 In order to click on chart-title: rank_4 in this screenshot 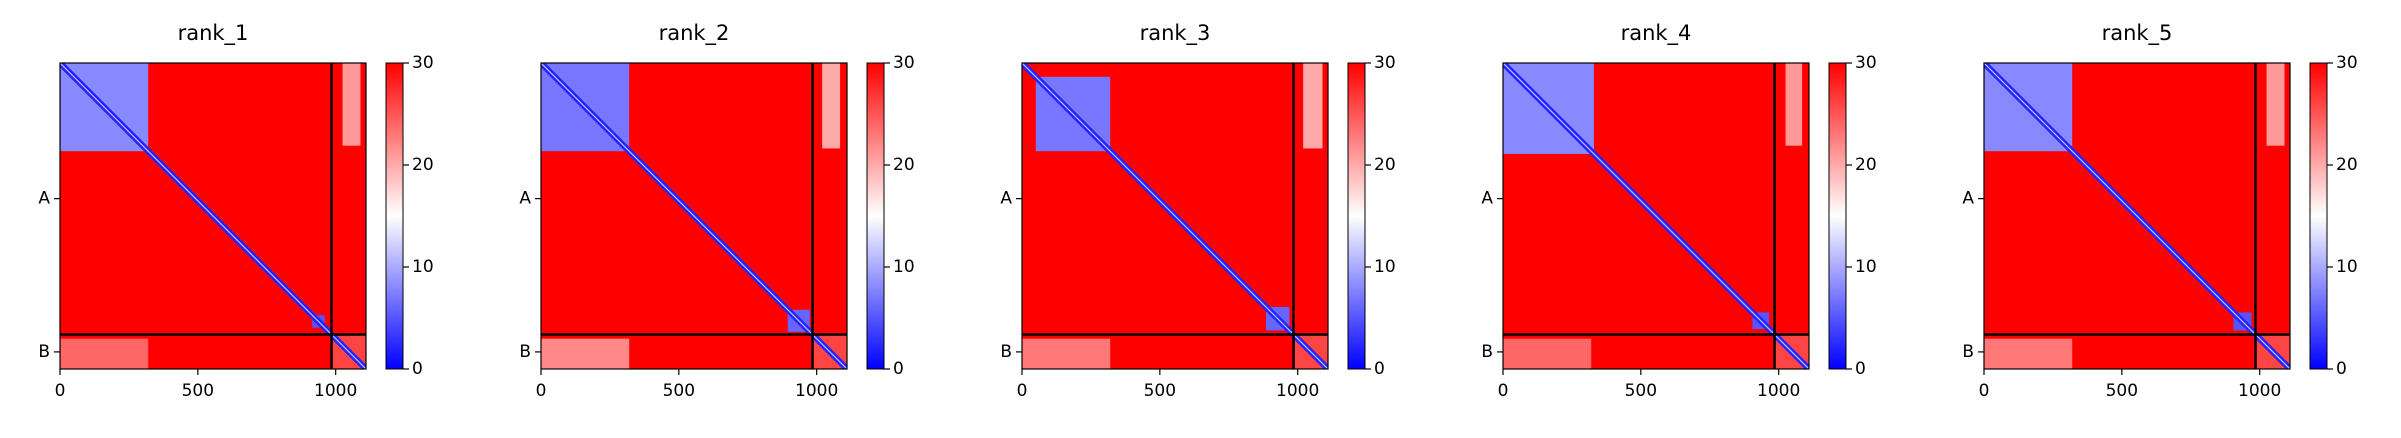, I will do `click(1656, 33)`.